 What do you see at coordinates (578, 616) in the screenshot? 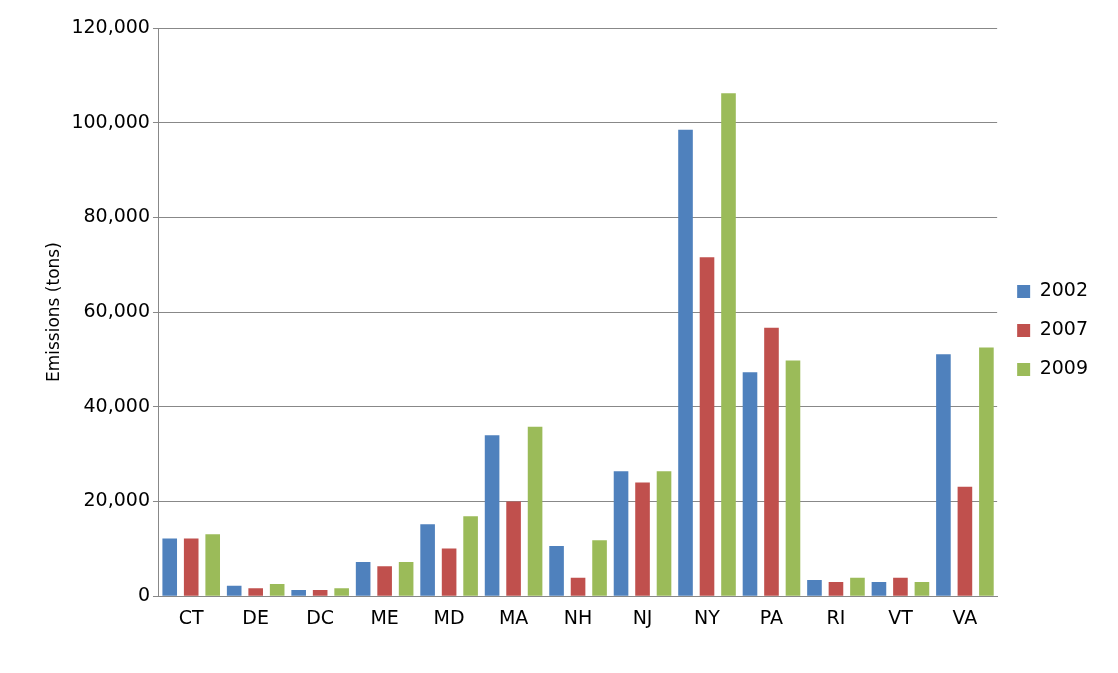
I see `x-tick-label: NH` at bounding box center [578, 616].